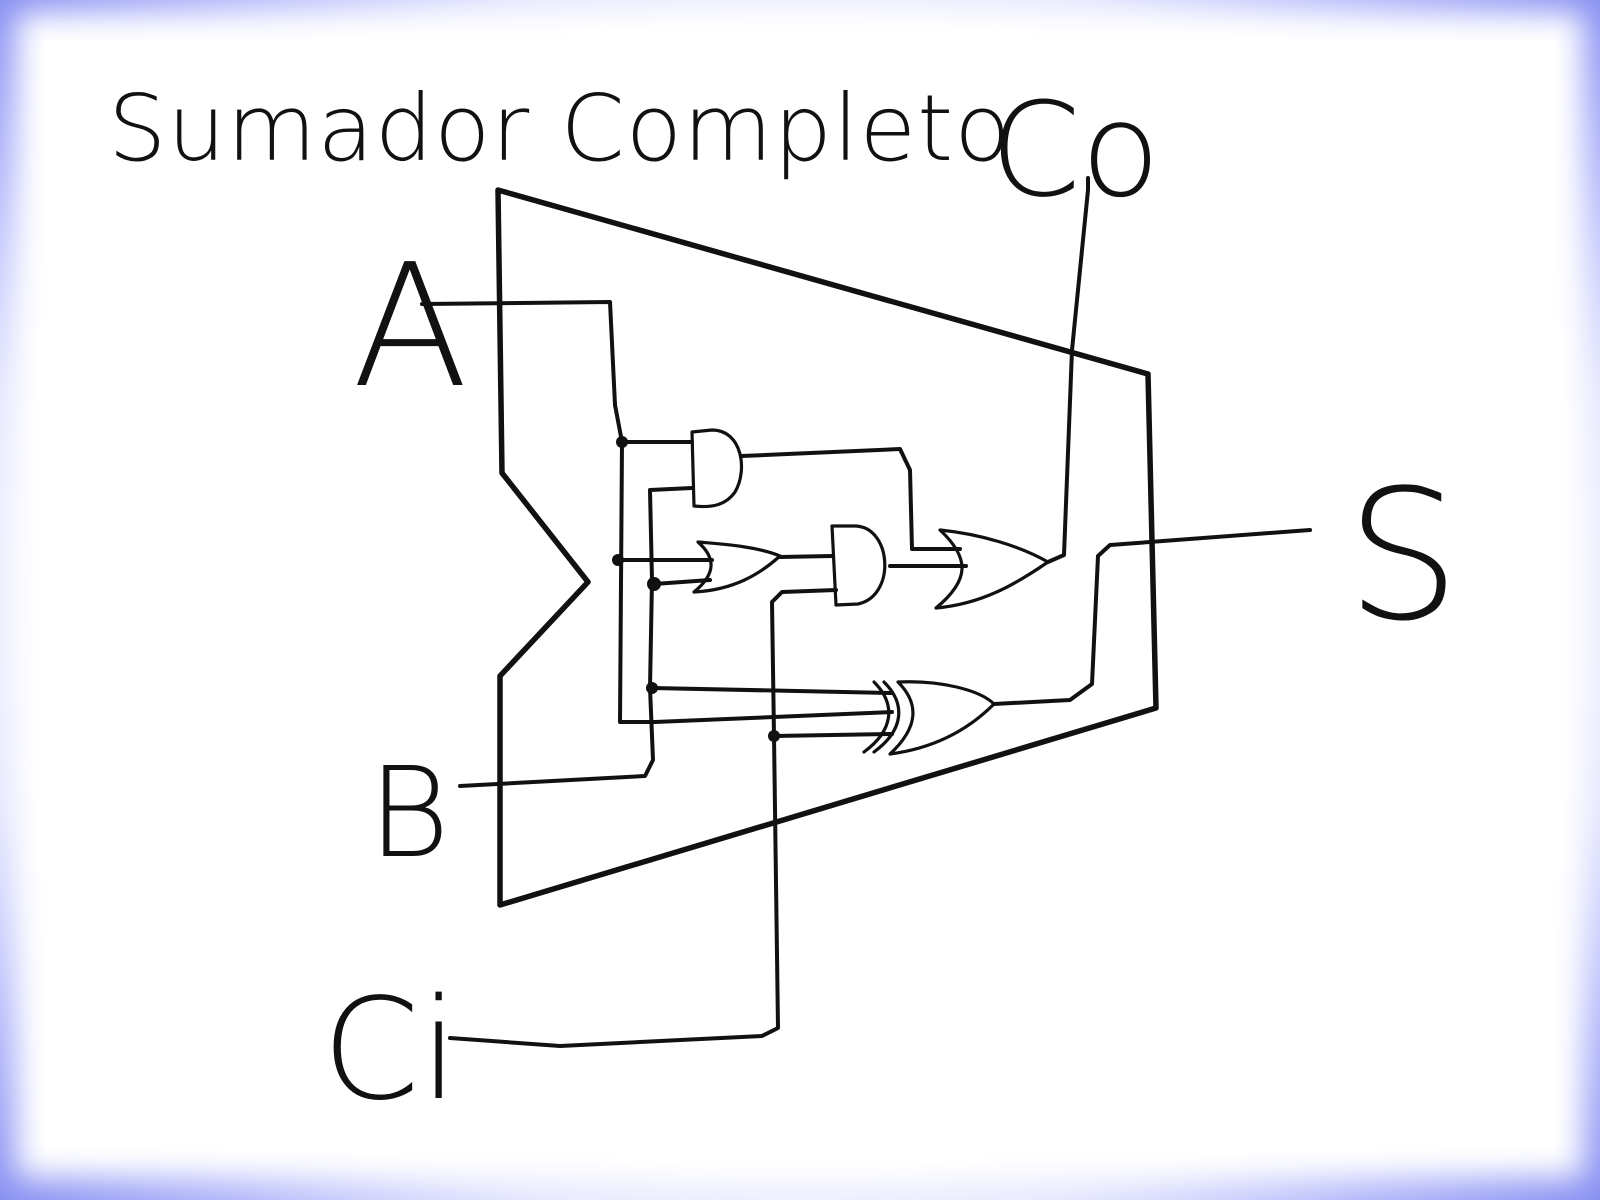 This screenshot has height=1200, width=1600. Describe the element at coordinates (618, 560) in the screenshot. I see `junction-dot-a-or` at that location.